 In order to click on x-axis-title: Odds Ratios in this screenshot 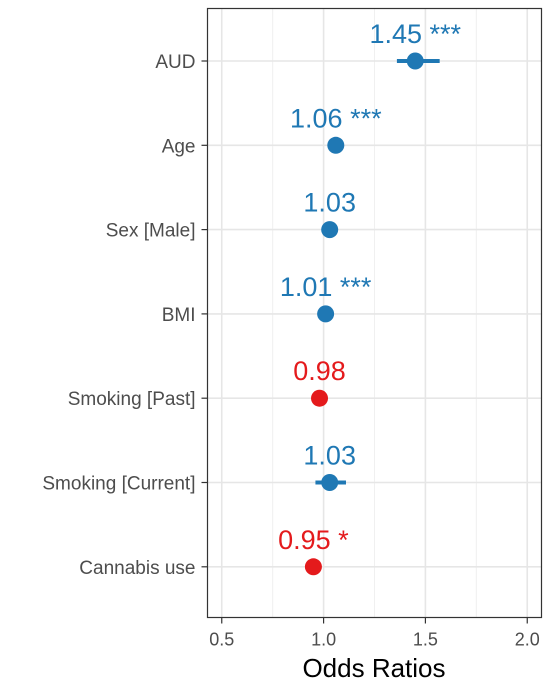, I will do `click(373, 668)`.